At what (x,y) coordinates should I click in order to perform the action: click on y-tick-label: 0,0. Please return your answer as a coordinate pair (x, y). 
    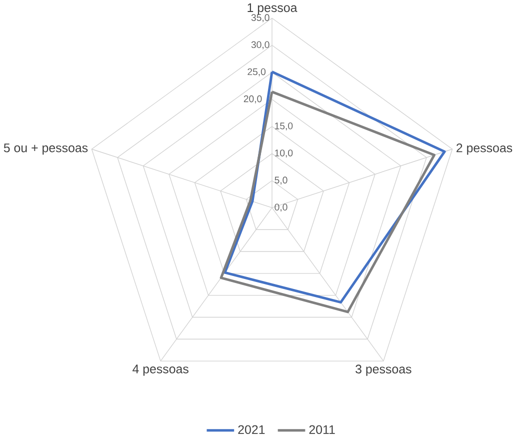
    Looking at the image, I should click on (281, 208).